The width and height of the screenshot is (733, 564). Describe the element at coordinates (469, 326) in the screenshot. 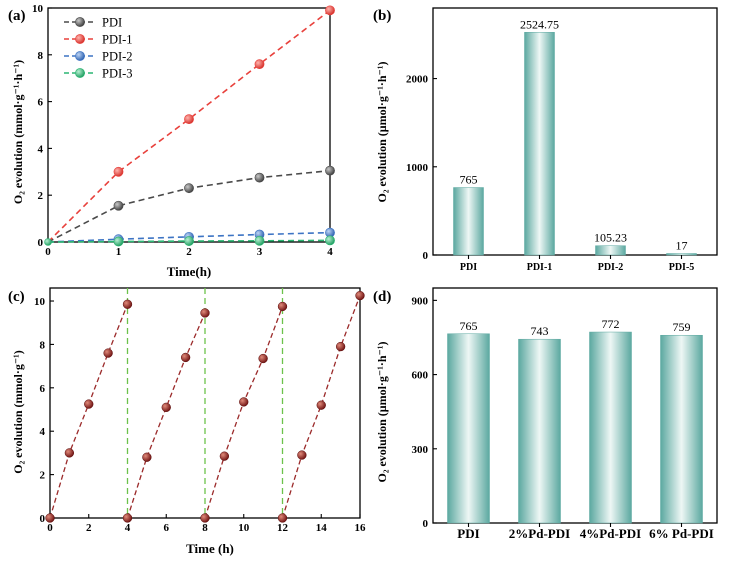

I see `bar-value-label: 765` at that location.